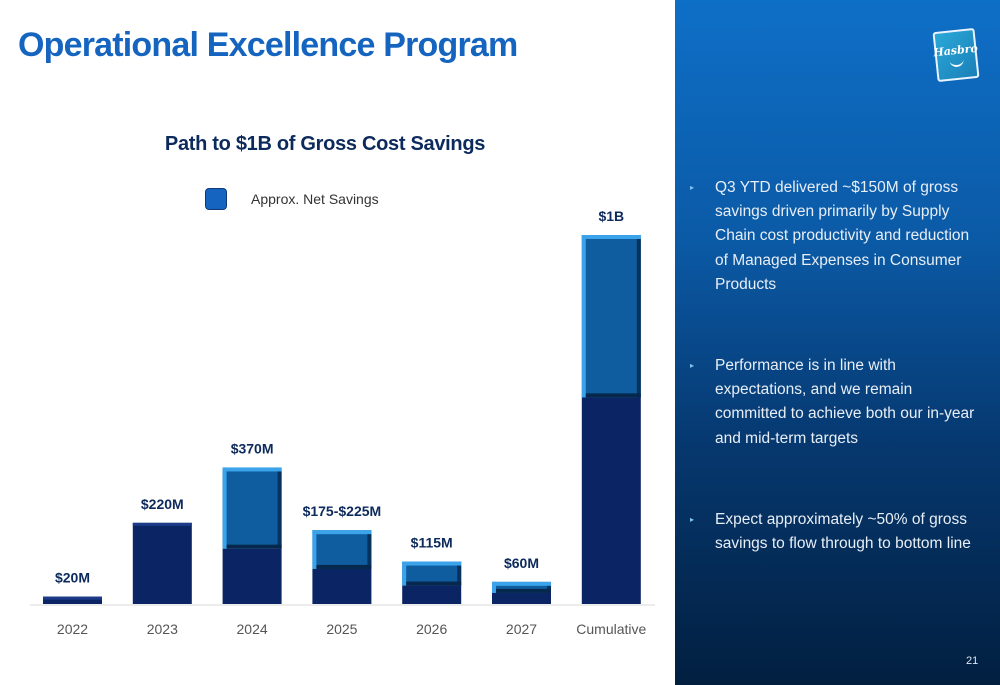 This screenshot has width=1000, height=685. What do you see at coordinates (162, 563) in the screenshot?
I see `bar-net-savings-2023` at bounding box center [162, 563].